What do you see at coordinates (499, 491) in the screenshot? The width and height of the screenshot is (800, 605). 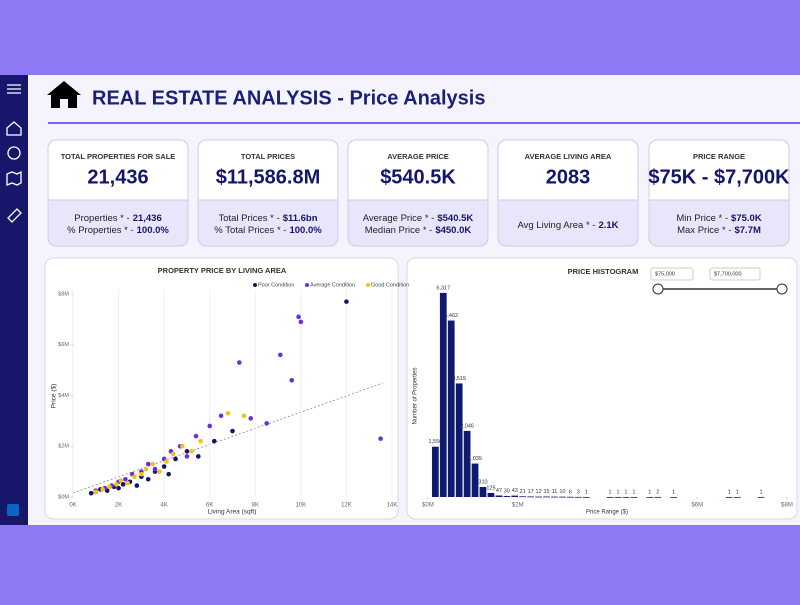 I see `value-label: 47` at bounding box center [499, 491].